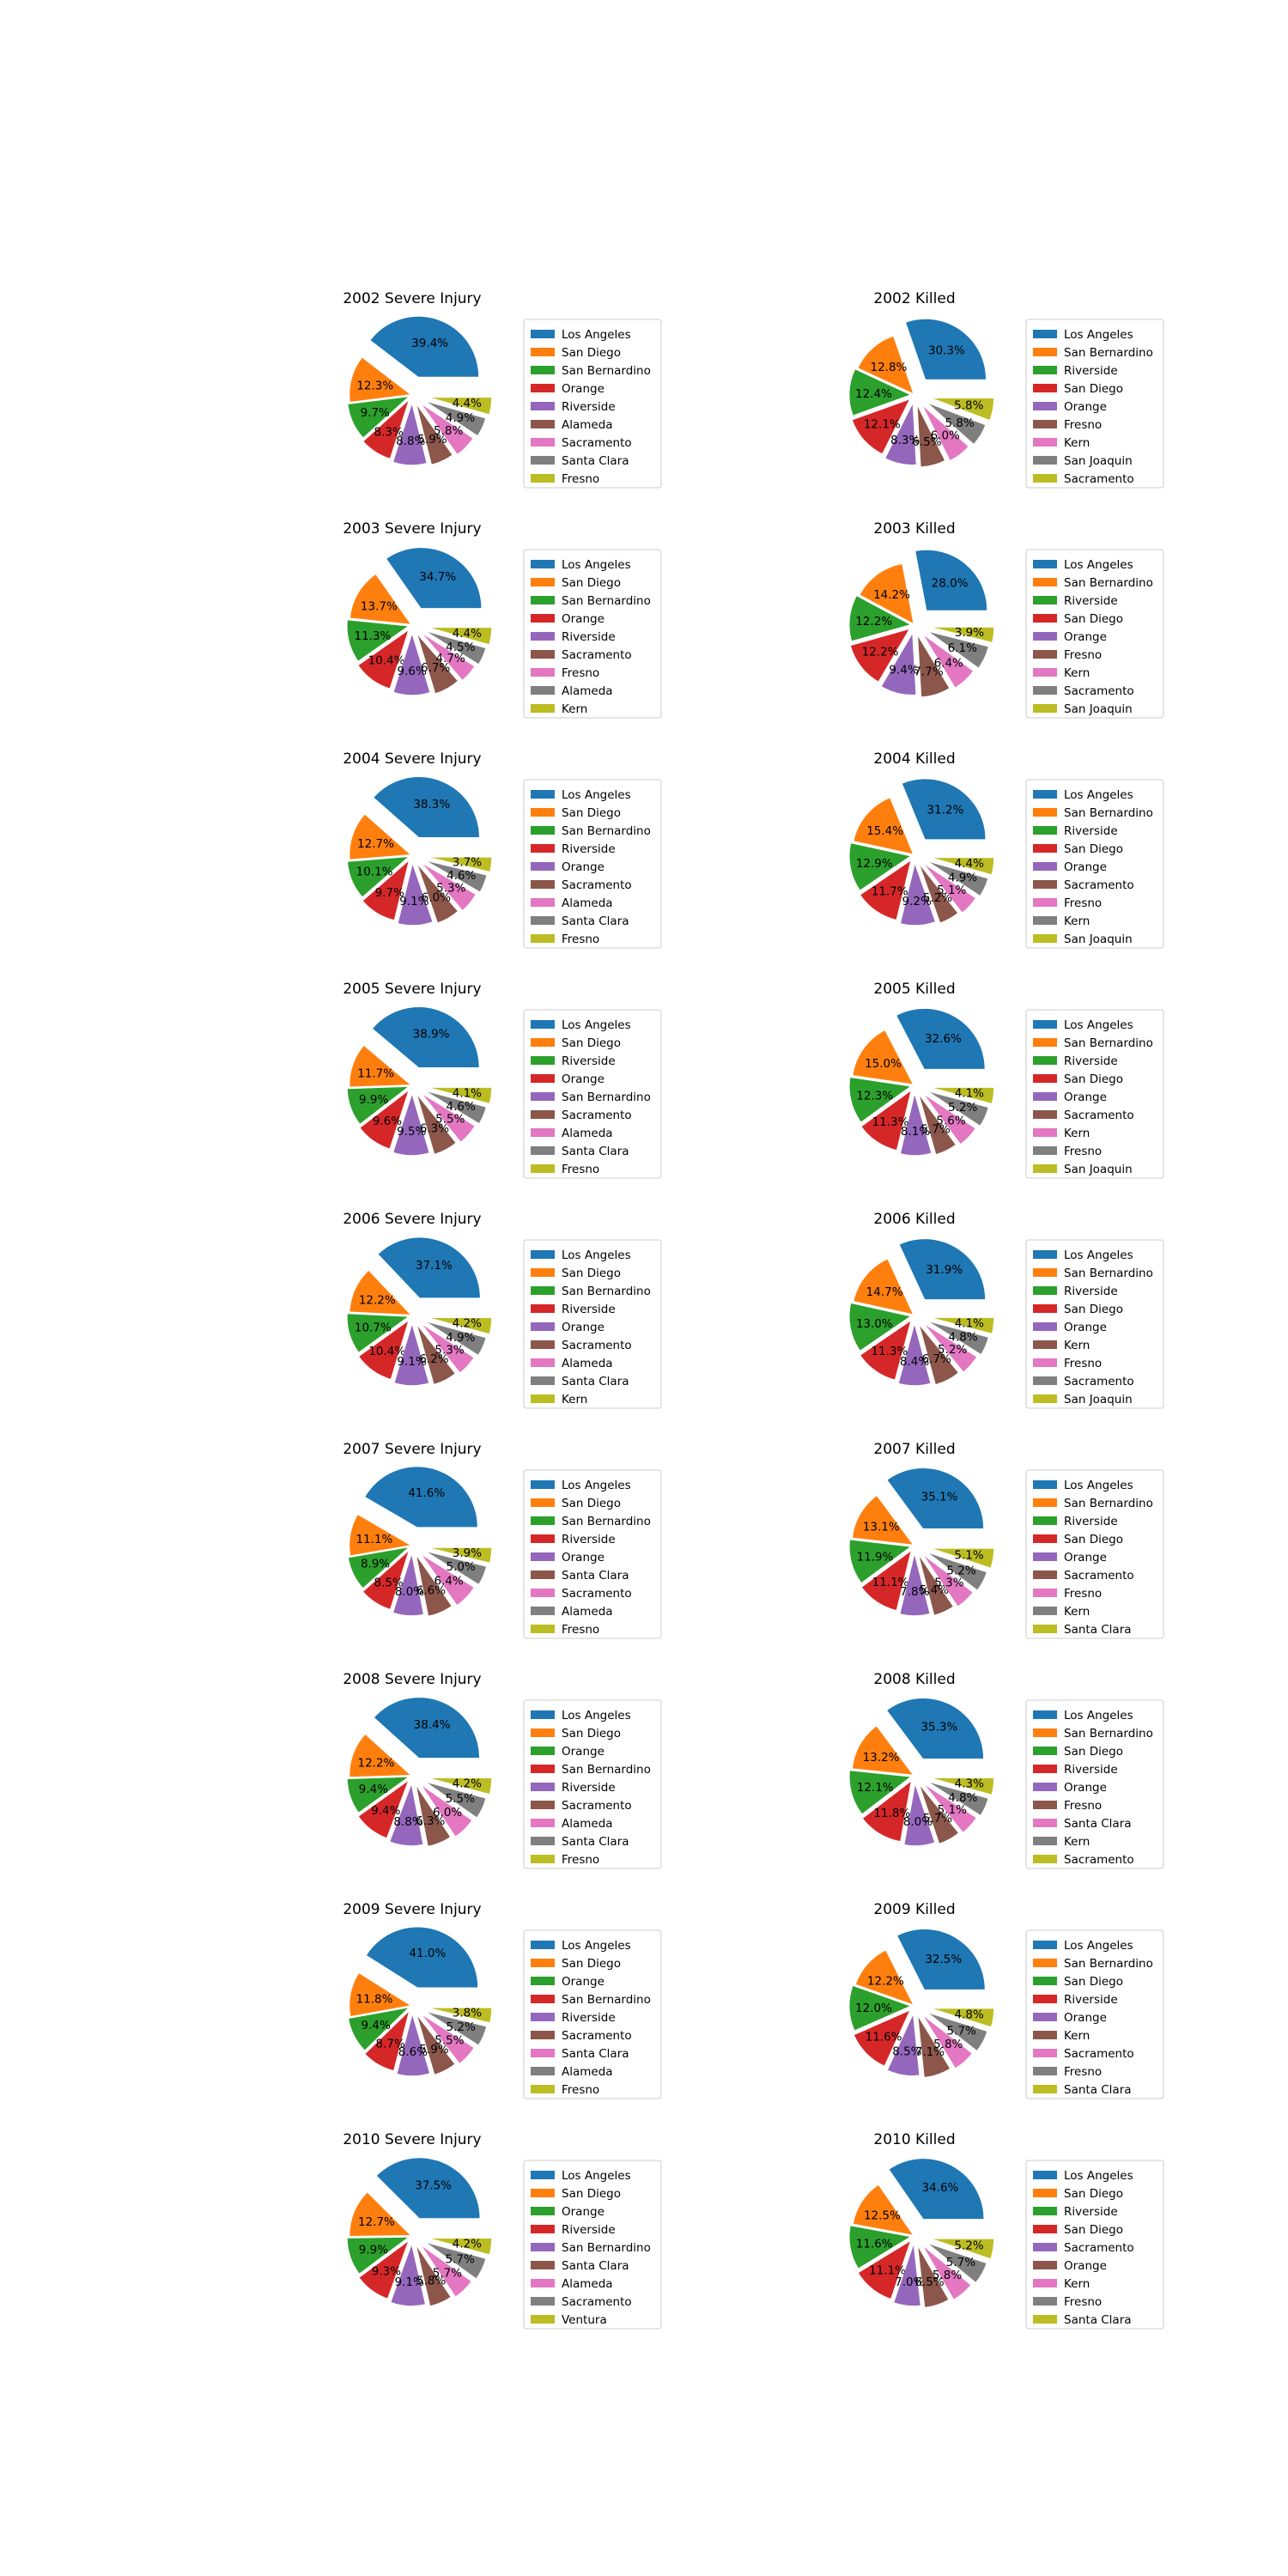  Describe the element at coordinates (377, 1300) in the screenshot. I see `slice-percent-label: 12.2%` at that location.